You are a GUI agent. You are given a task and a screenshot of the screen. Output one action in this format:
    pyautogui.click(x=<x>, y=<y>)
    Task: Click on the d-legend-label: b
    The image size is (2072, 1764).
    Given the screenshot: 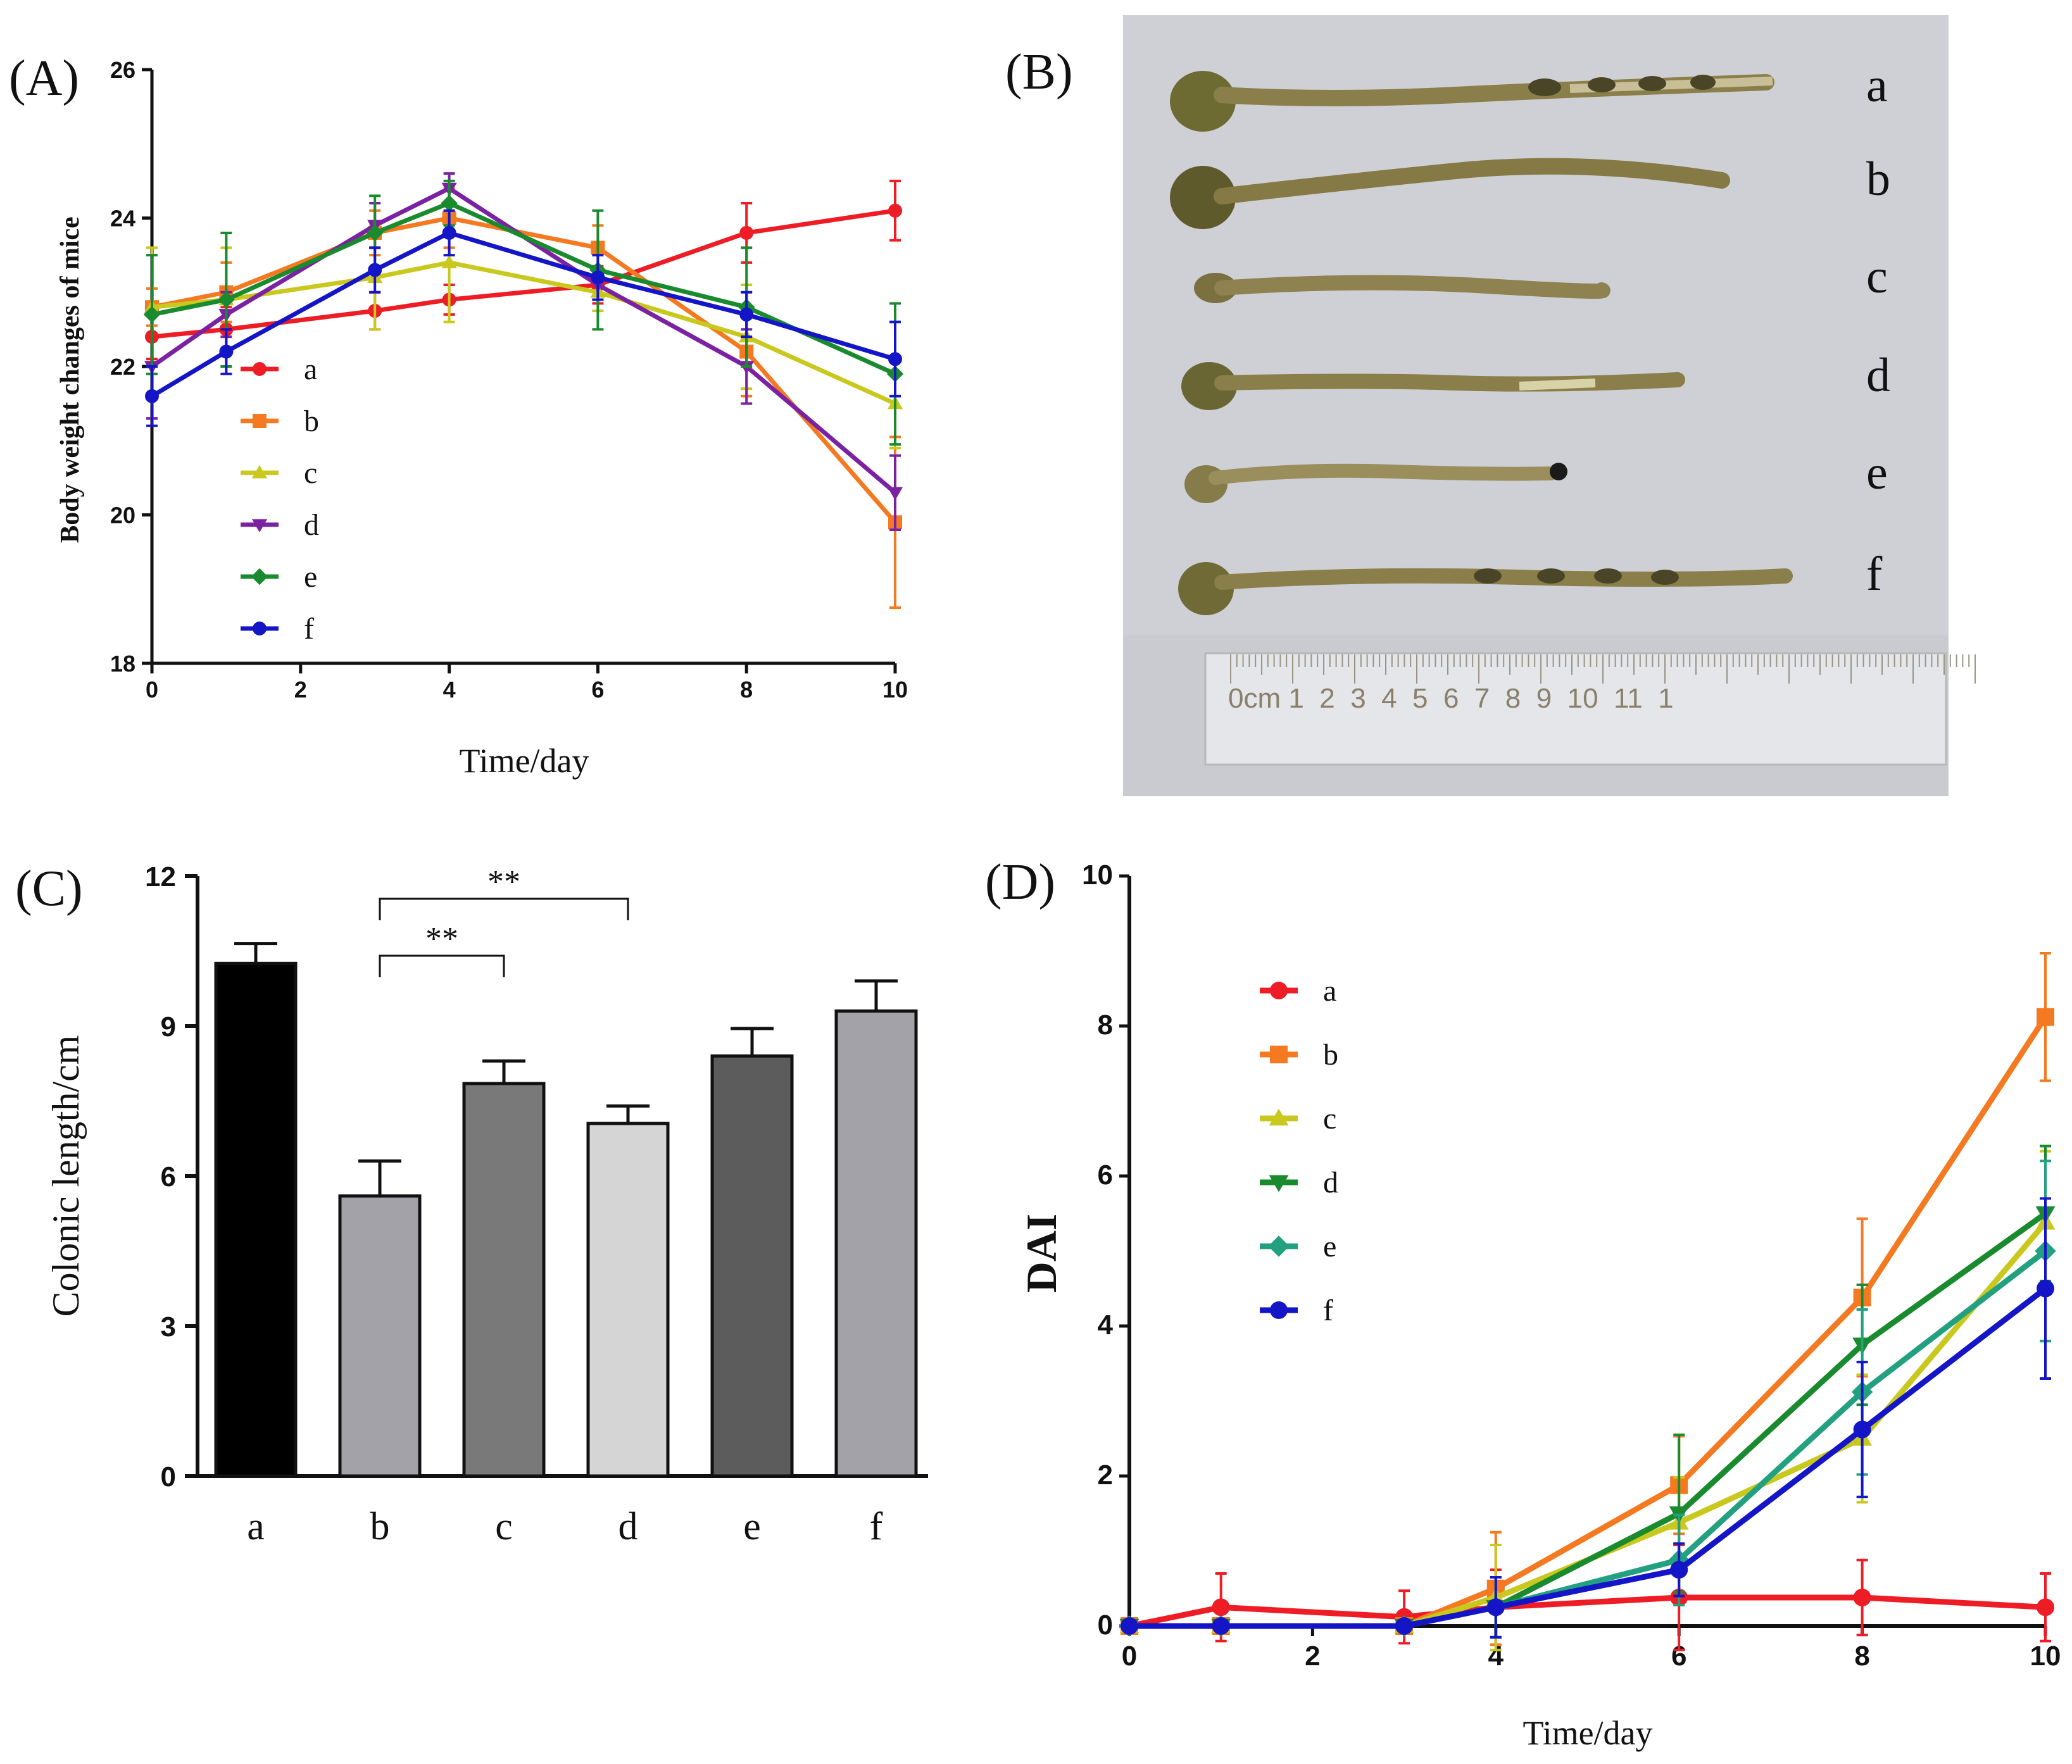 What is the action you would take?
    pyautogui.click(x=1331, y=1055)
    